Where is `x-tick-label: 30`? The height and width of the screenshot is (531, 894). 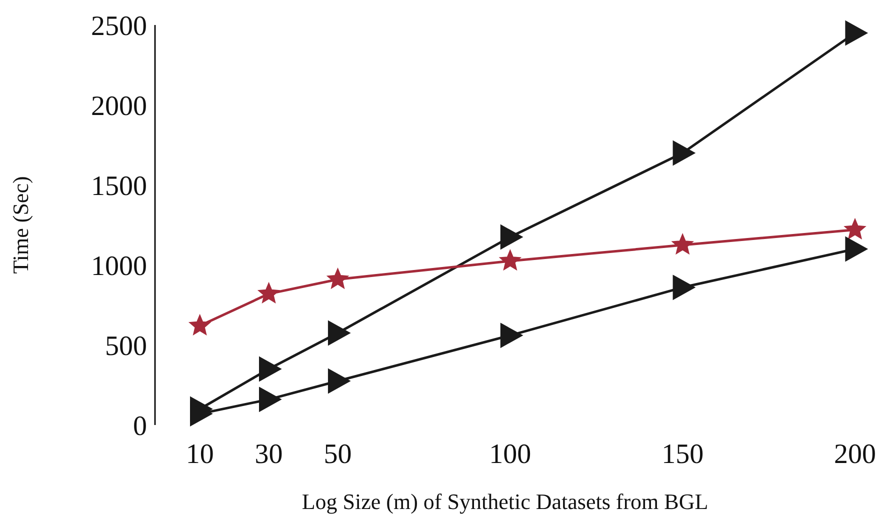 x-tick-label: 30 is located at coordinates (268, 454).